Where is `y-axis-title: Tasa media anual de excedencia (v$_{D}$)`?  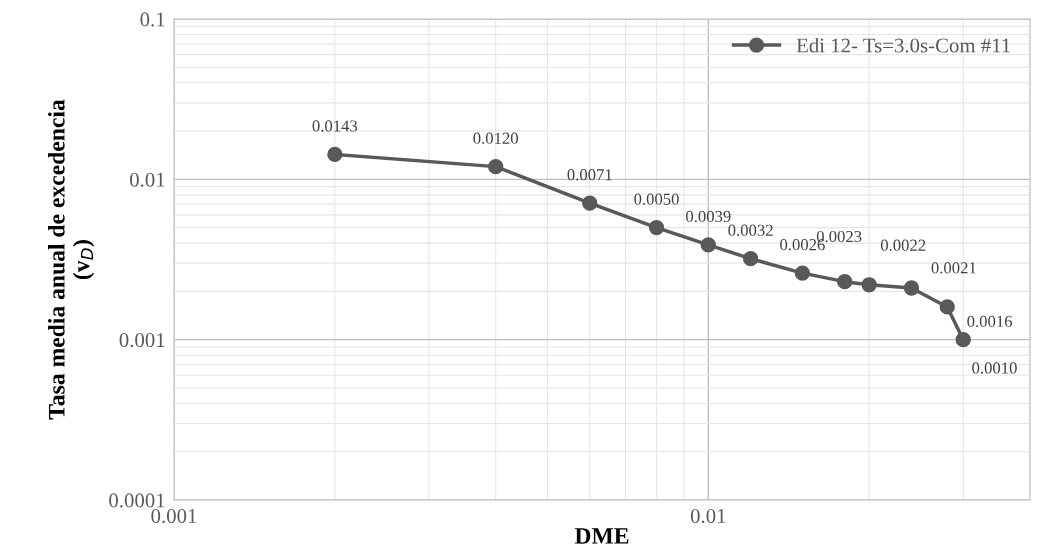
y-axis-title: Tasa media anual de excedencia (v$_{D}$) is located at coordinates (71, 259).